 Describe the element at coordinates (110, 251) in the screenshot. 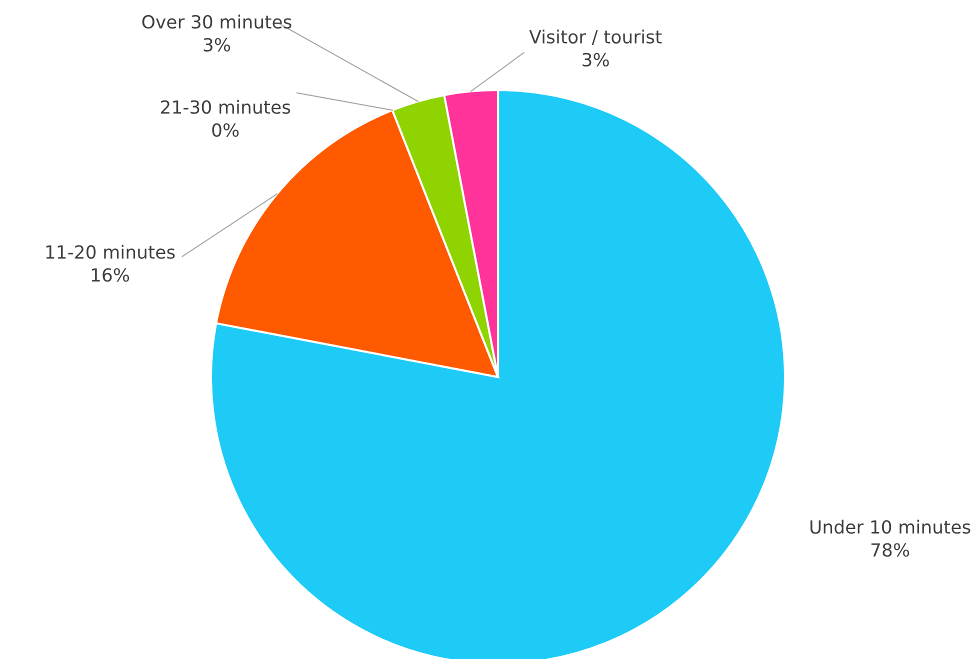

I see `slice-label: 11-20 minutes` at that location.